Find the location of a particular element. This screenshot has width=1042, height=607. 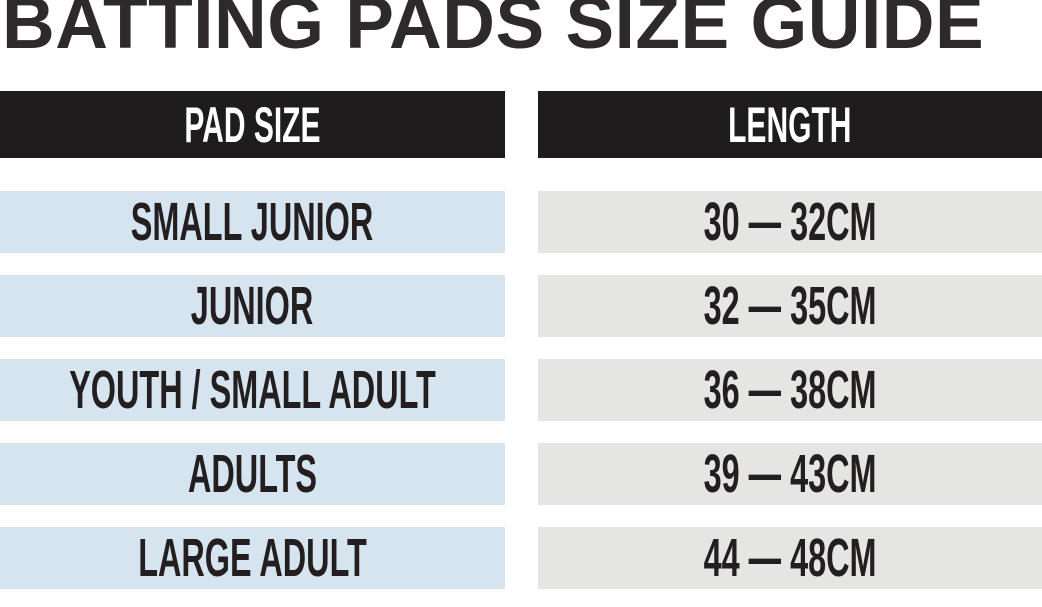

column-header-length-label: LENGTH is located at coordinates (790, 124).